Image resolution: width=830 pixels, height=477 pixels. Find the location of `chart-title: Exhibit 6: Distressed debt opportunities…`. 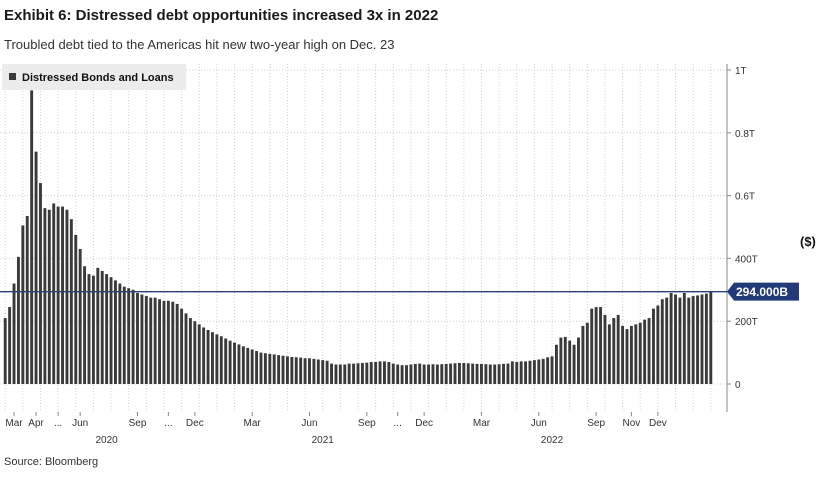

chart-title: Exhibit 6: Distressed debt opportunities… is located at coordinates (221, 15).